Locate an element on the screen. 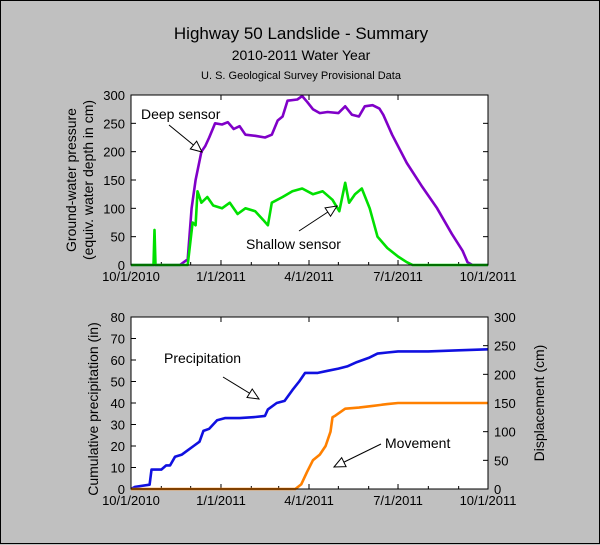 The height and width of the screenshot is (545, 600). y2-tick-label: 200 is located at coordinates (505, 374).